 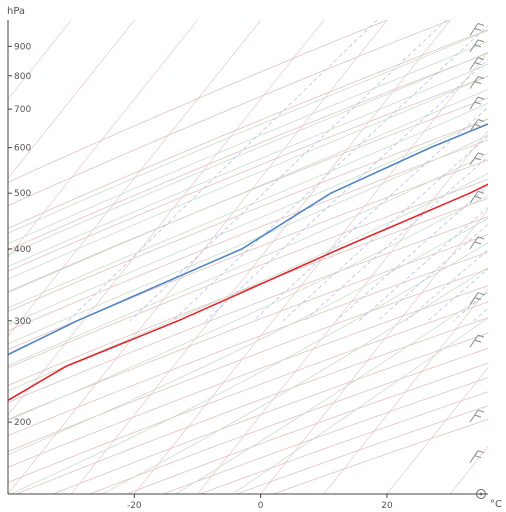 I want to click on y-tick-label: 400, so click(x=22, y=250).